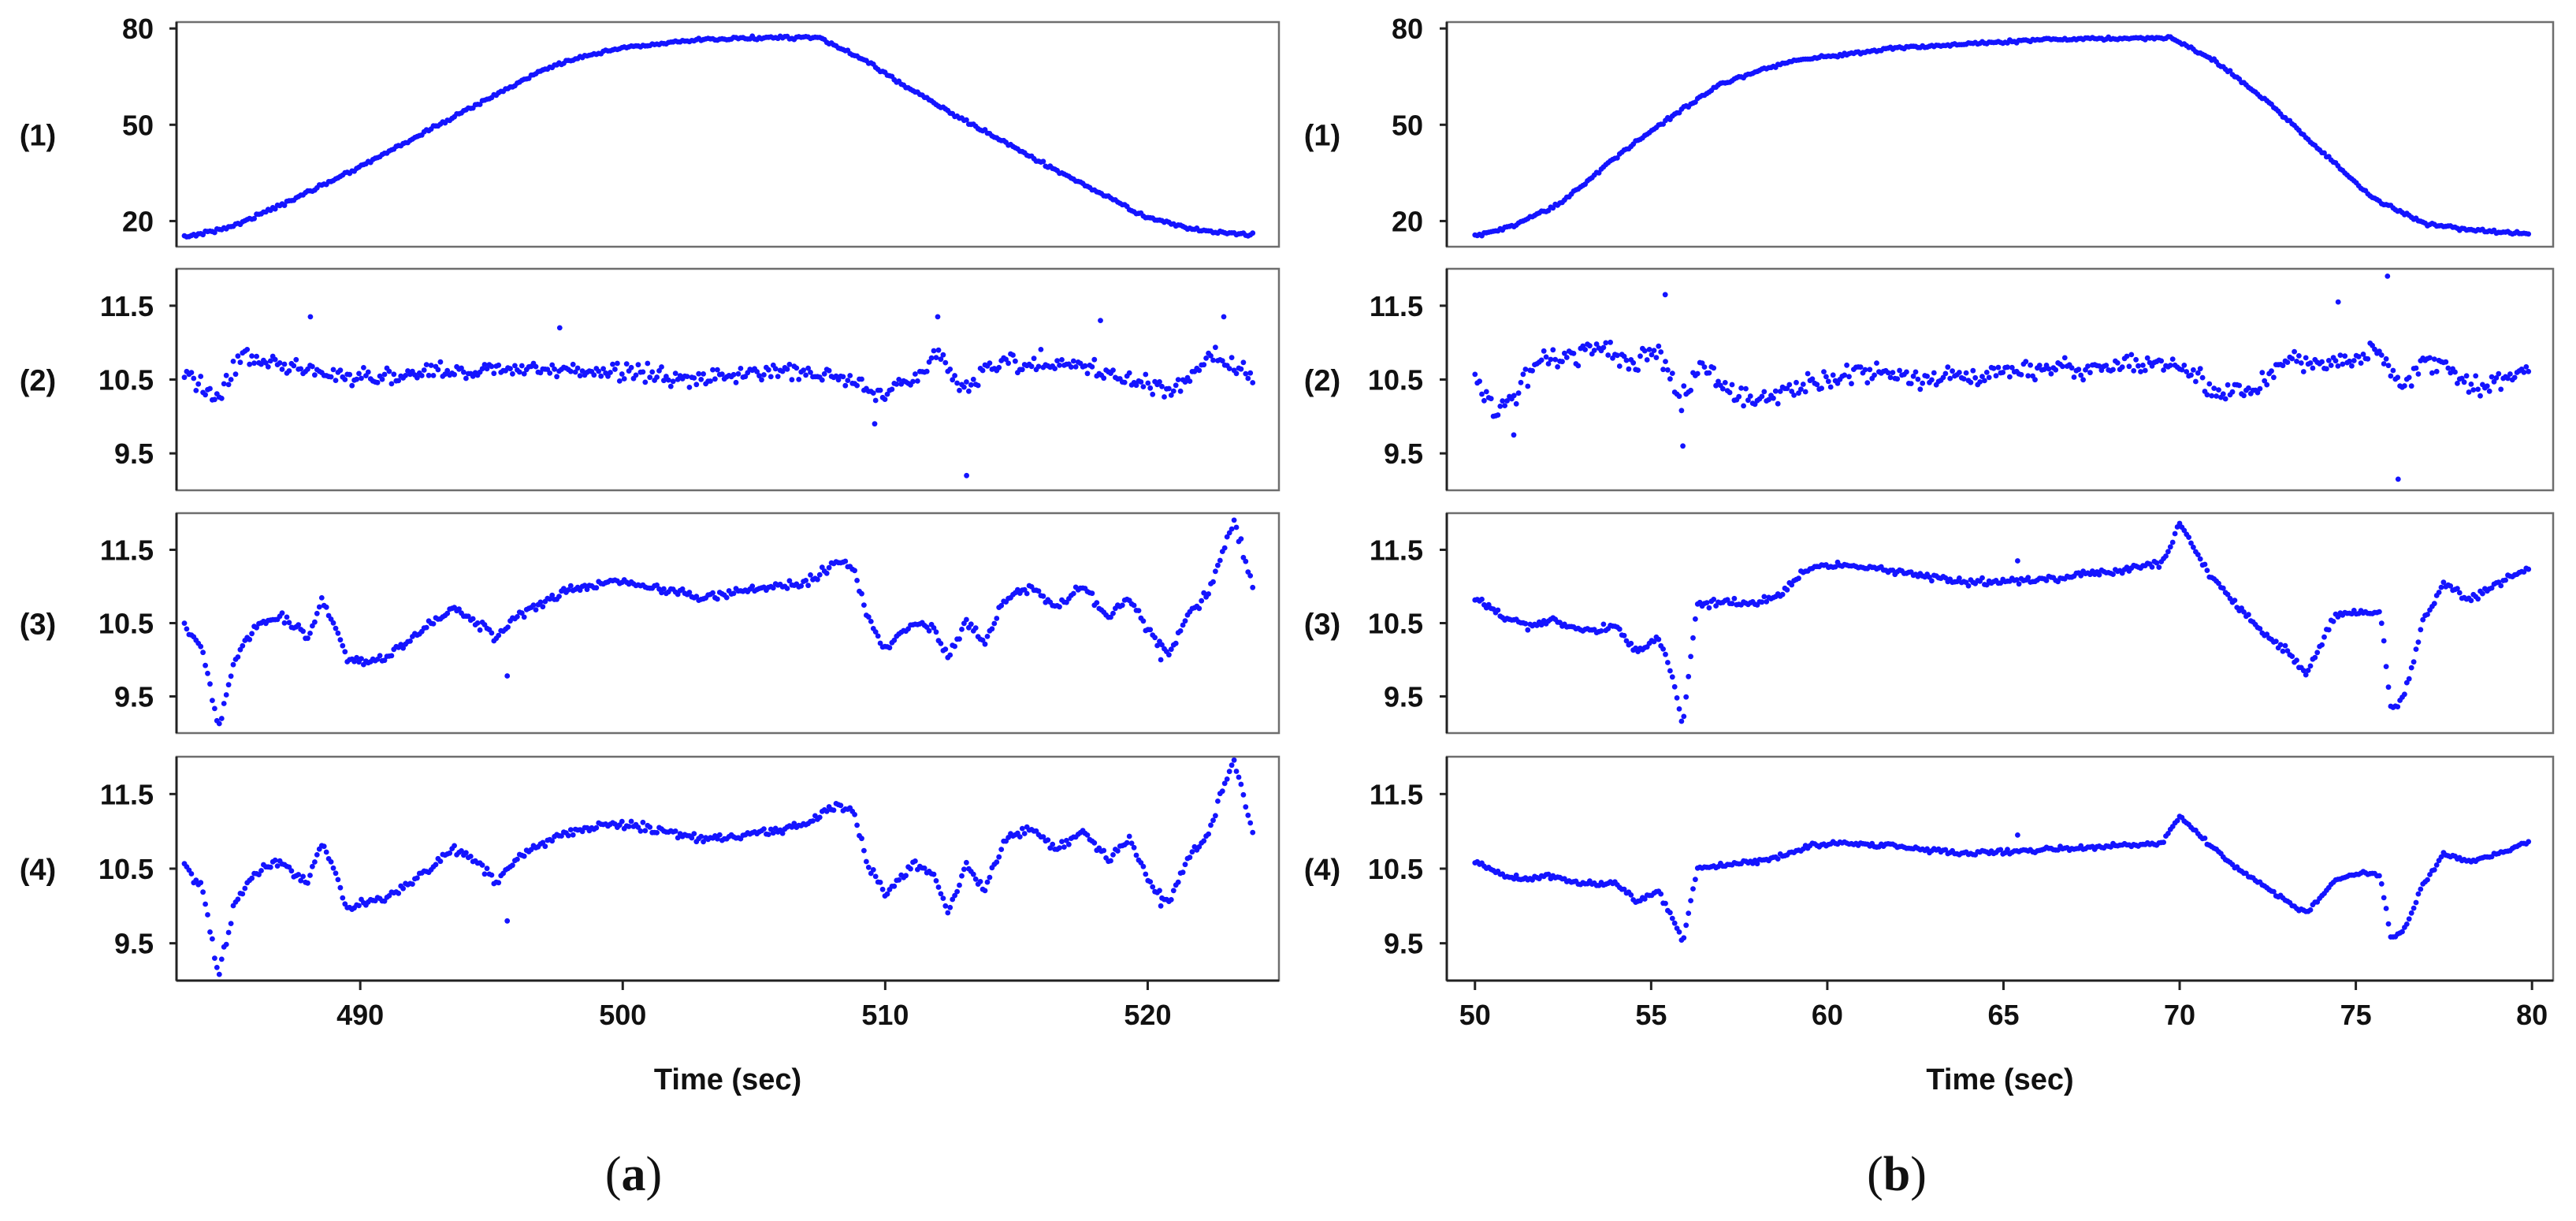 The width and height of the screenshot is (2576, 1221). Describe the element at coordinates (127, 550) in the screenshot. I see `y-tick-label: 11.5` at that location.